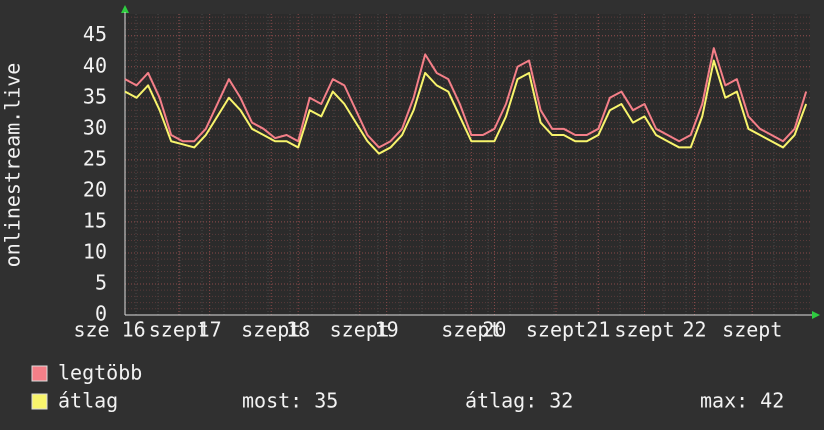 The image size is (824, 430). I want to click on y-tick-label: 20, so click(95, 189).